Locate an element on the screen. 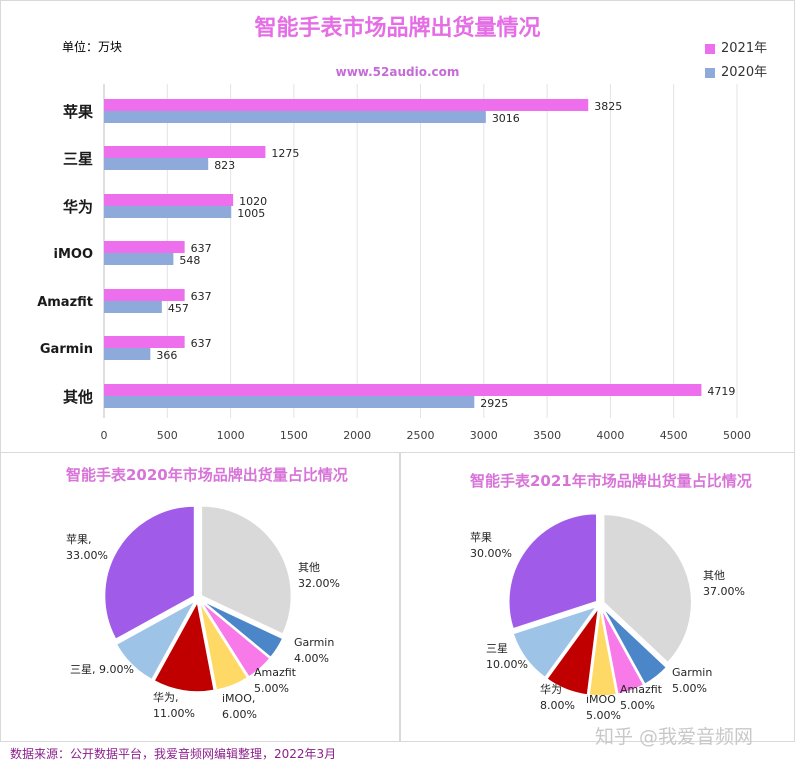 The width and height of the screenshot is (795, 768). legend-2020-swatch is located at coordinates (710, 72).